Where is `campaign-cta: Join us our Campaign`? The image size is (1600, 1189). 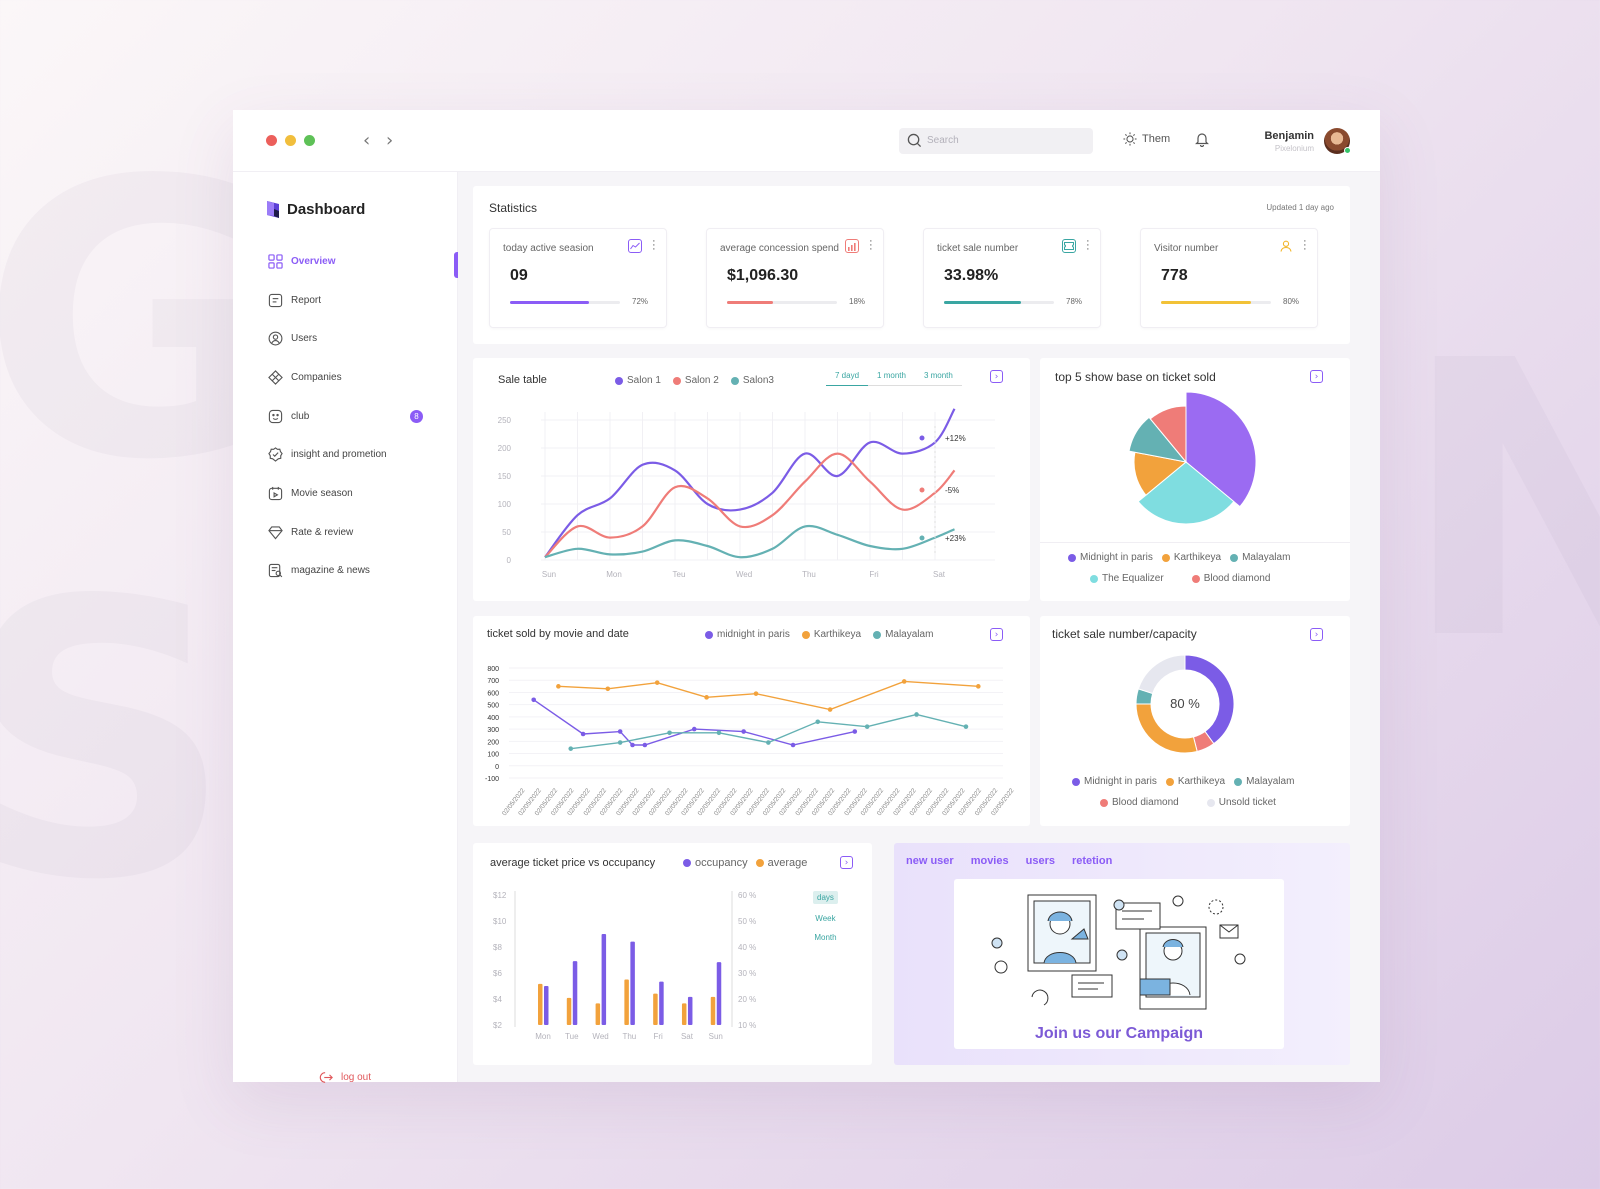
campaign-cta: Join us our Campaign is located at coordinates (1118, 1033).